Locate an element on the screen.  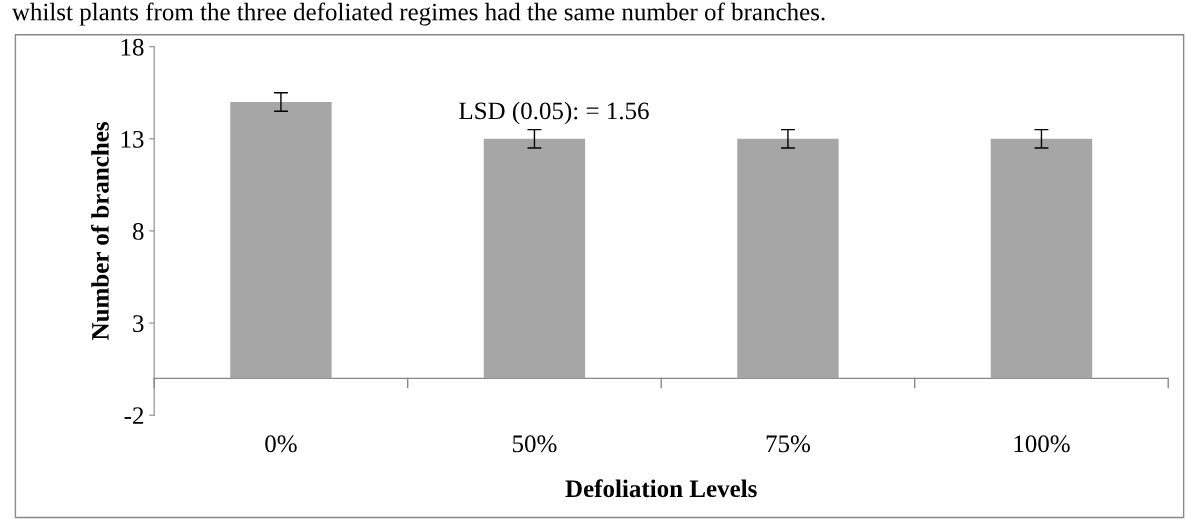
x-tick-label: 100% is located at coordinates (1042, 444).